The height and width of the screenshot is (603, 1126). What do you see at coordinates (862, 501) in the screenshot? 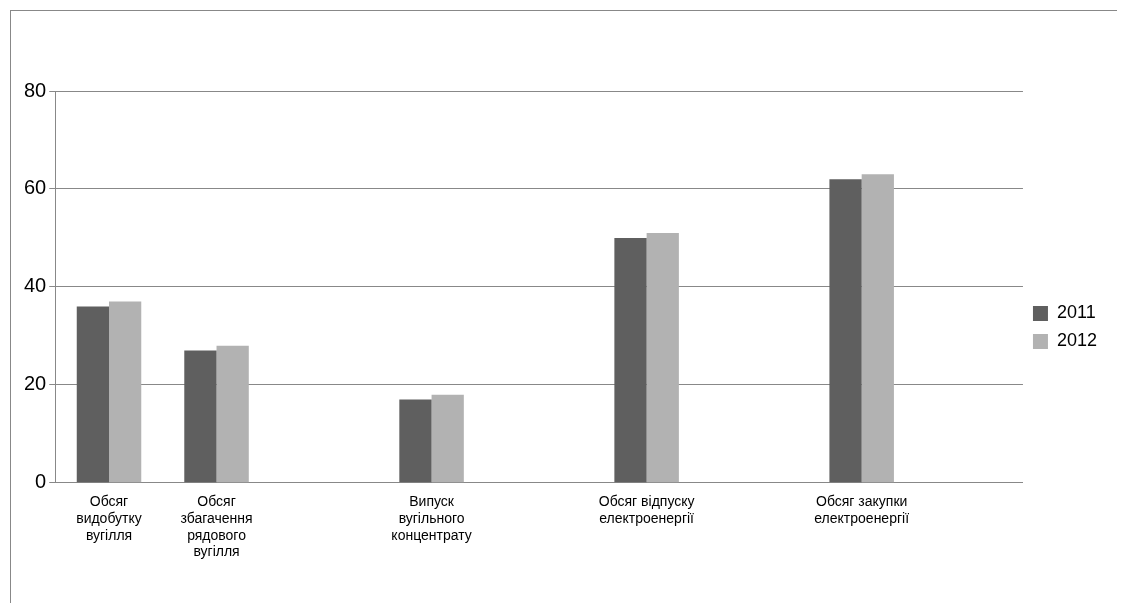
I see `category-label: Обсяг закупки` at bounding box center [862, 501].